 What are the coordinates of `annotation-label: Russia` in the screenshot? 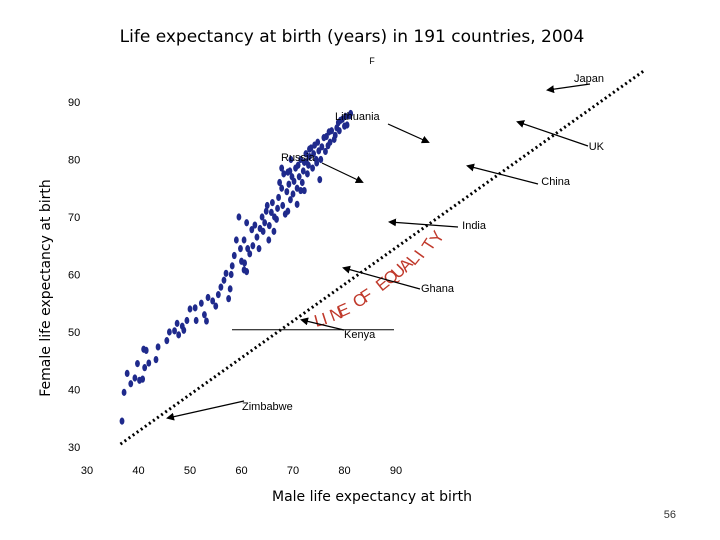 It's located at (298, 158).